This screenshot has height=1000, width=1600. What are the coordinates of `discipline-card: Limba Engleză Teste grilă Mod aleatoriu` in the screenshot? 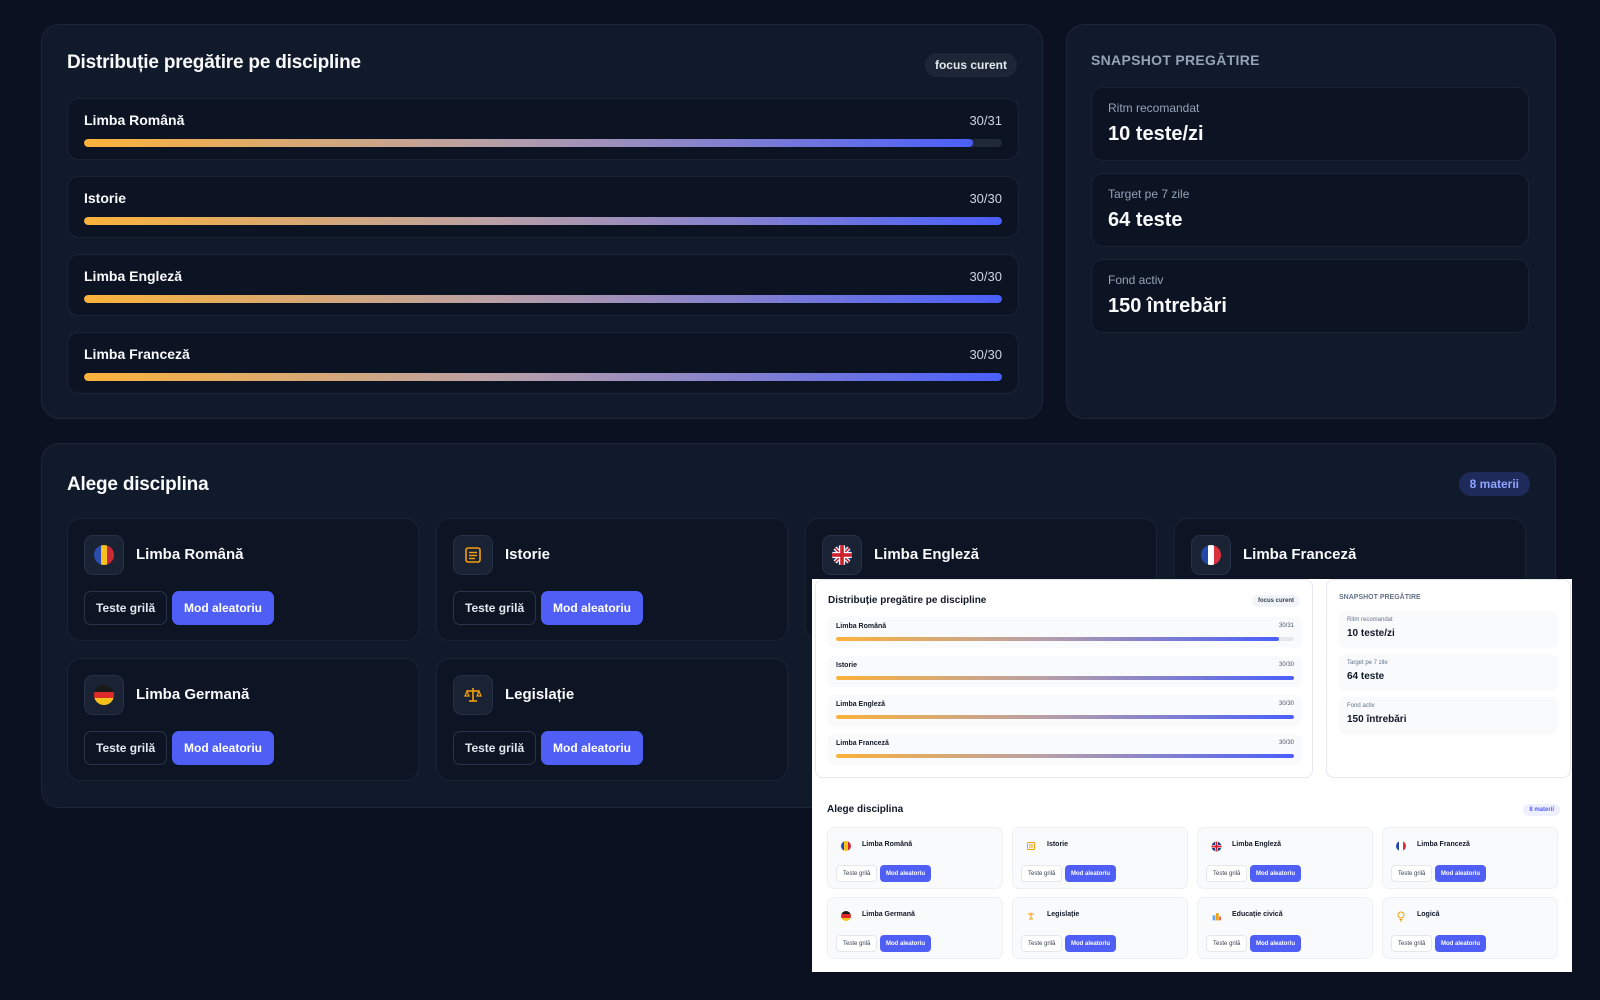 It's located at (1285, 858).